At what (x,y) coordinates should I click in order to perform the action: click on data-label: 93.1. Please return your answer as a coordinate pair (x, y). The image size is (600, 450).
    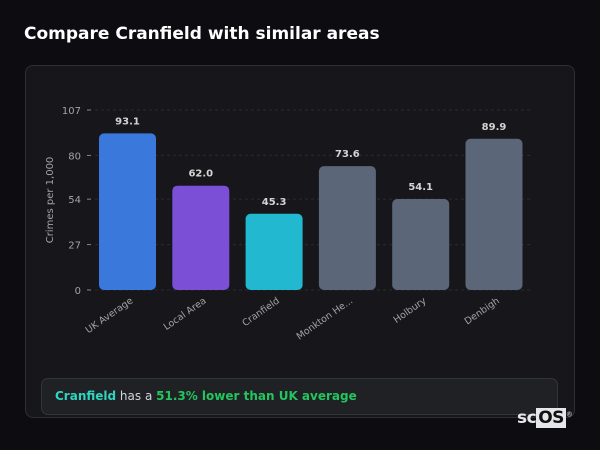
    Looking at the image, I should click on (127, 121).